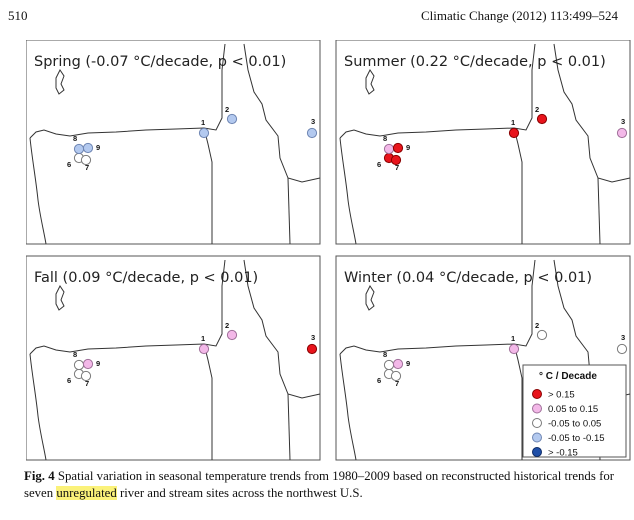 The width and height of the screenshot is (634, 520). Describe the element at coordinates (160, 62) in the screenshot. I see `panel-title: Spring (-0.07 °C/decade, p < 0.01)` at that location.